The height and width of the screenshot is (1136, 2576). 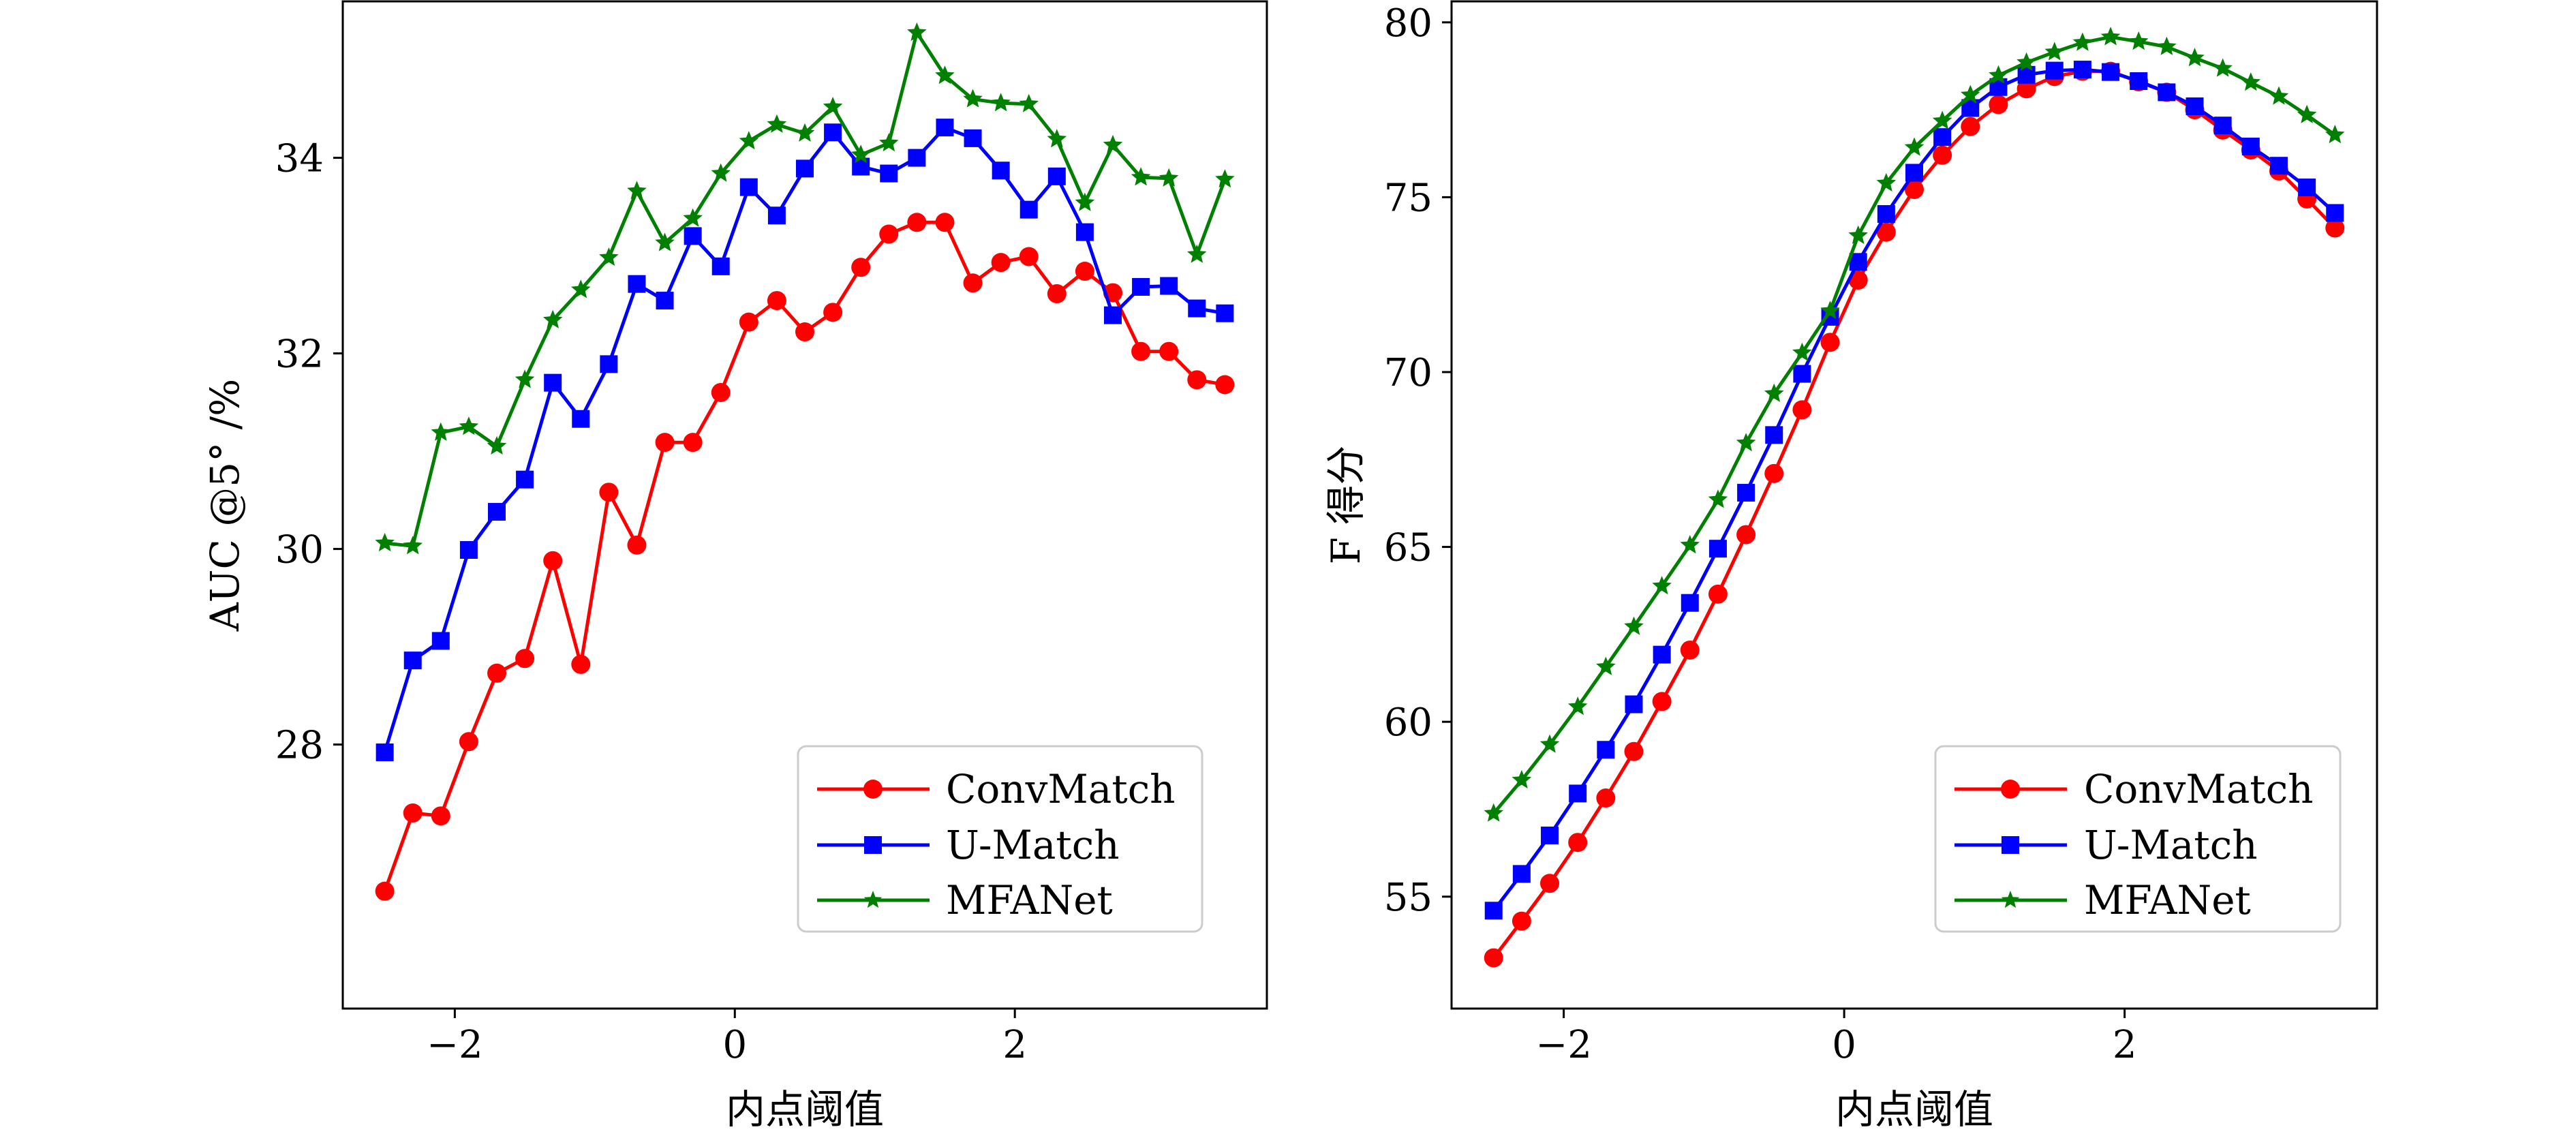 I want to click on legend-item-convmatch: ConvMatch, so click(x=996, y=789).